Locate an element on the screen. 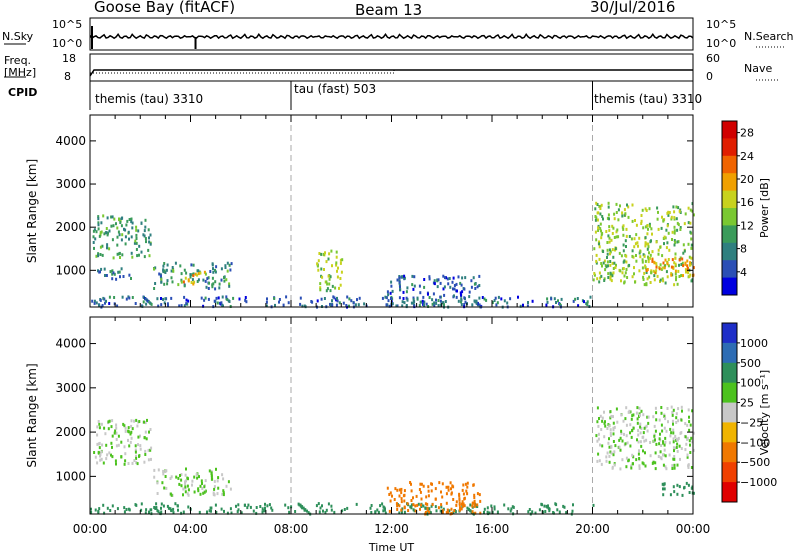  power-colorbar-title: Power [dB] is located at coordinates (764, 208).